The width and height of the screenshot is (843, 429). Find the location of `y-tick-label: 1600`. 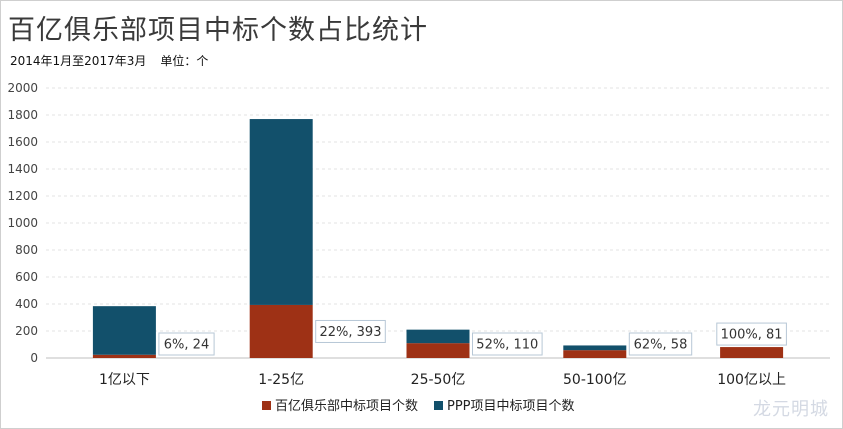

y-tick-label: 1600 is located at coordinates (22, 142).